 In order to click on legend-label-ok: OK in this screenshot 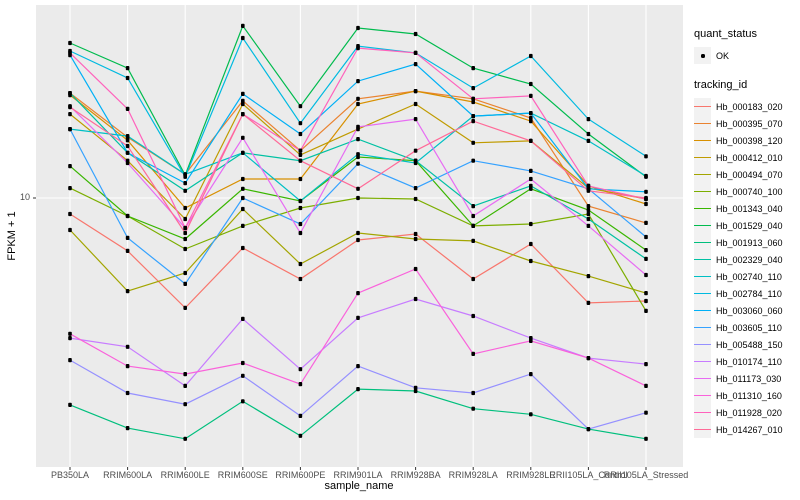, I will do `click(723, 55)`.